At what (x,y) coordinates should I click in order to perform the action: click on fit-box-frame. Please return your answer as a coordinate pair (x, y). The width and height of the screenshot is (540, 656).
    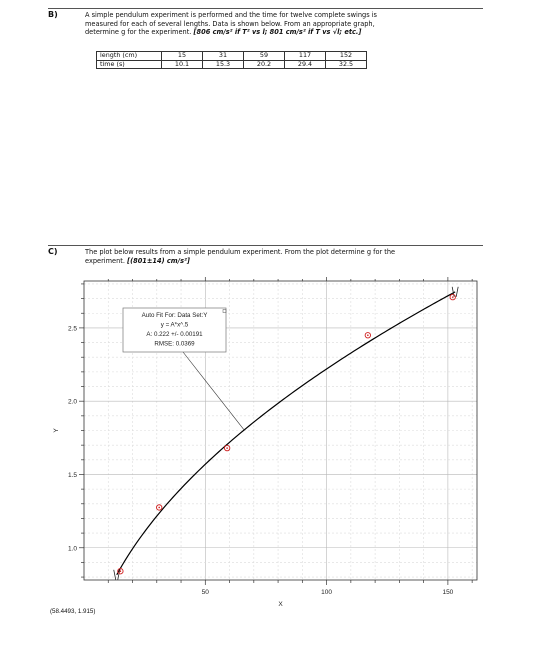
    Looking at the image, I should click on (174, 330).